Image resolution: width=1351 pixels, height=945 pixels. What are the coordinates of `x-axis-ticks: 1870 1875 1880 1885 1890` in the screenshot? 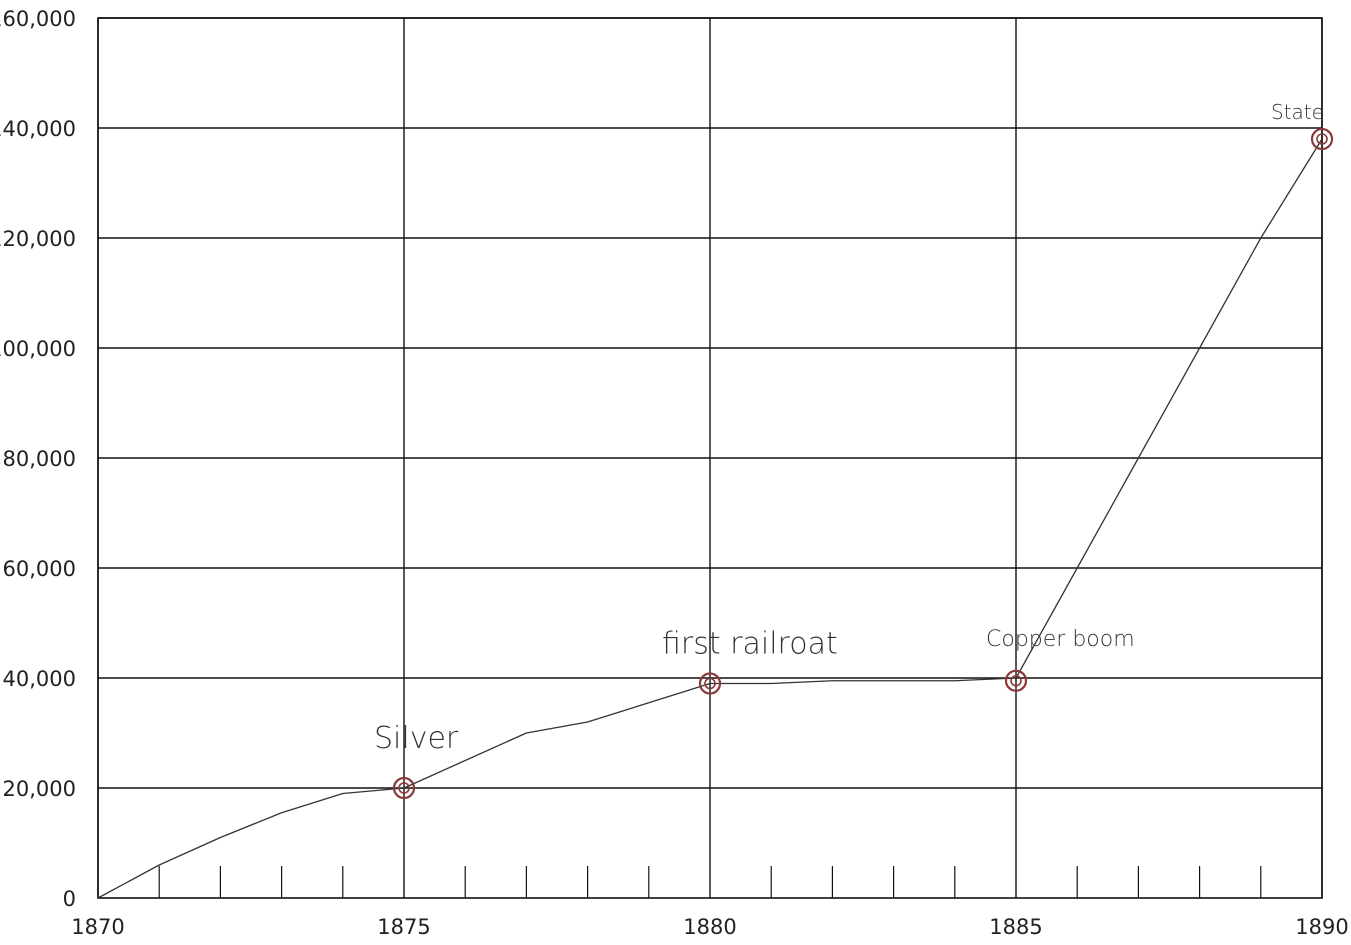 It's located at (709, 927).